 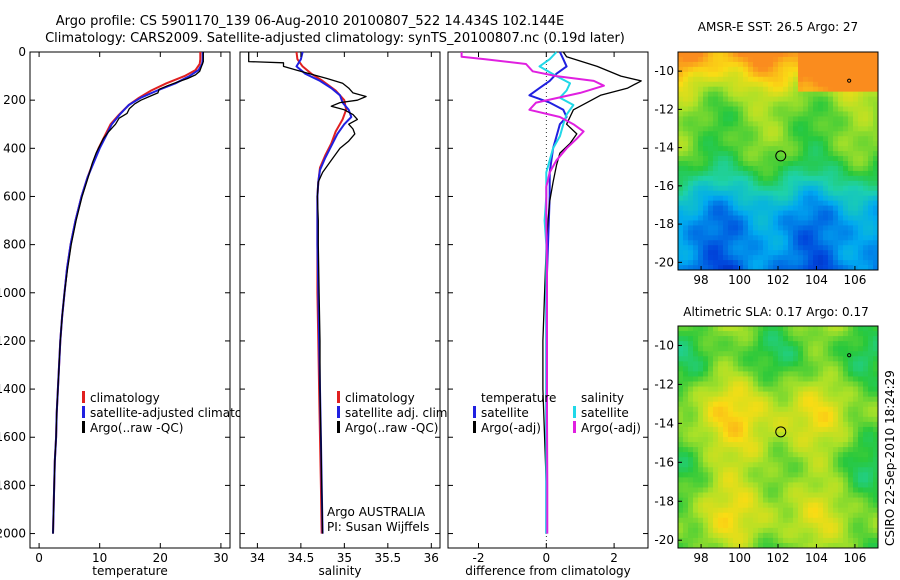 What do you see at coordinates (14, 148) in the screenshot?
I see `depth-ytick-label: 400` at bounding box center [14, 148].